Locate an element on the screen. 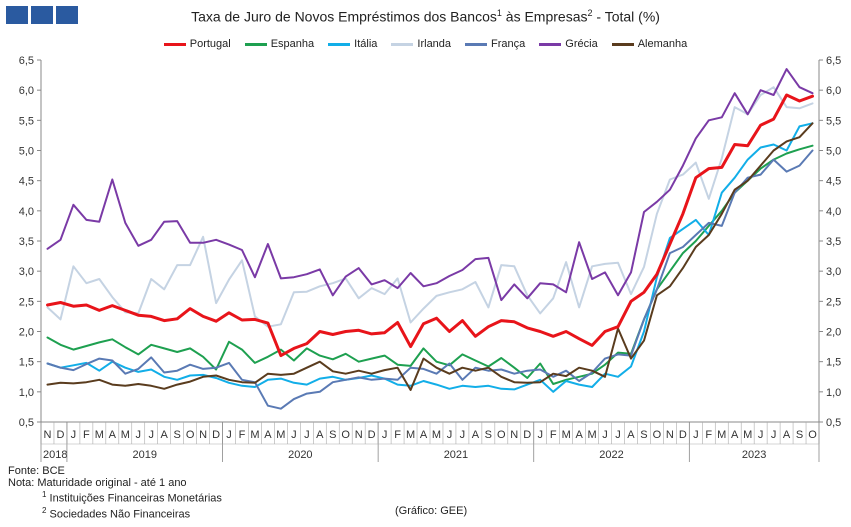  legend-item: Portugal is located at coordinates (197, 44).